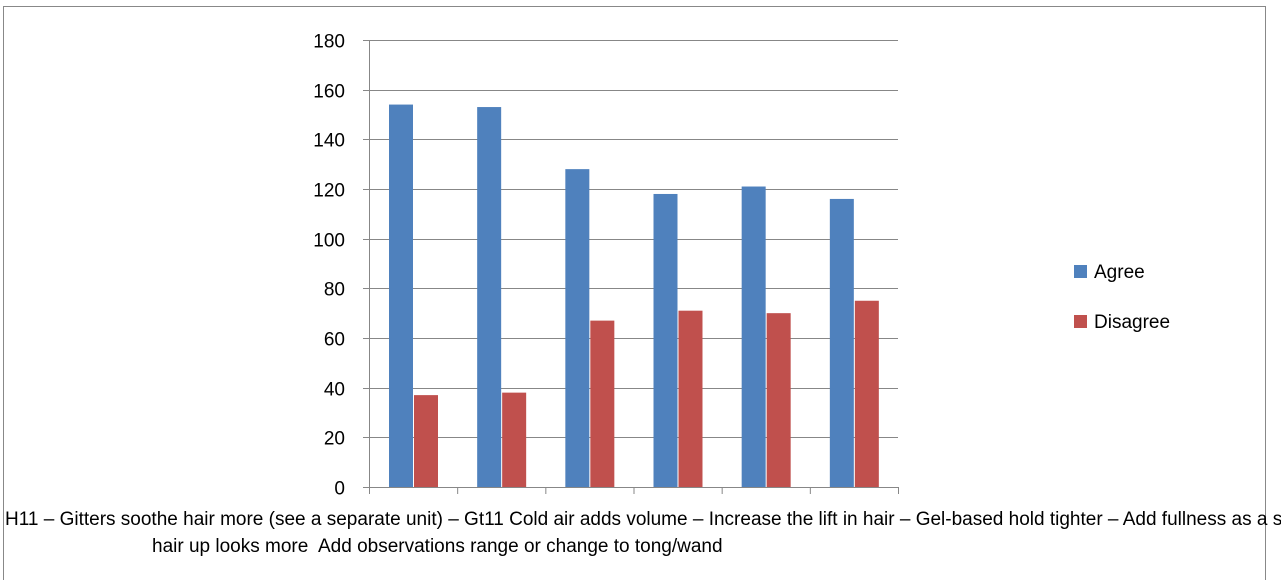 The image size is (1281, 585). Describe the element at coordinates (329, 241) in the screenshot. I see `y-tick-label-100: 100` at that location.